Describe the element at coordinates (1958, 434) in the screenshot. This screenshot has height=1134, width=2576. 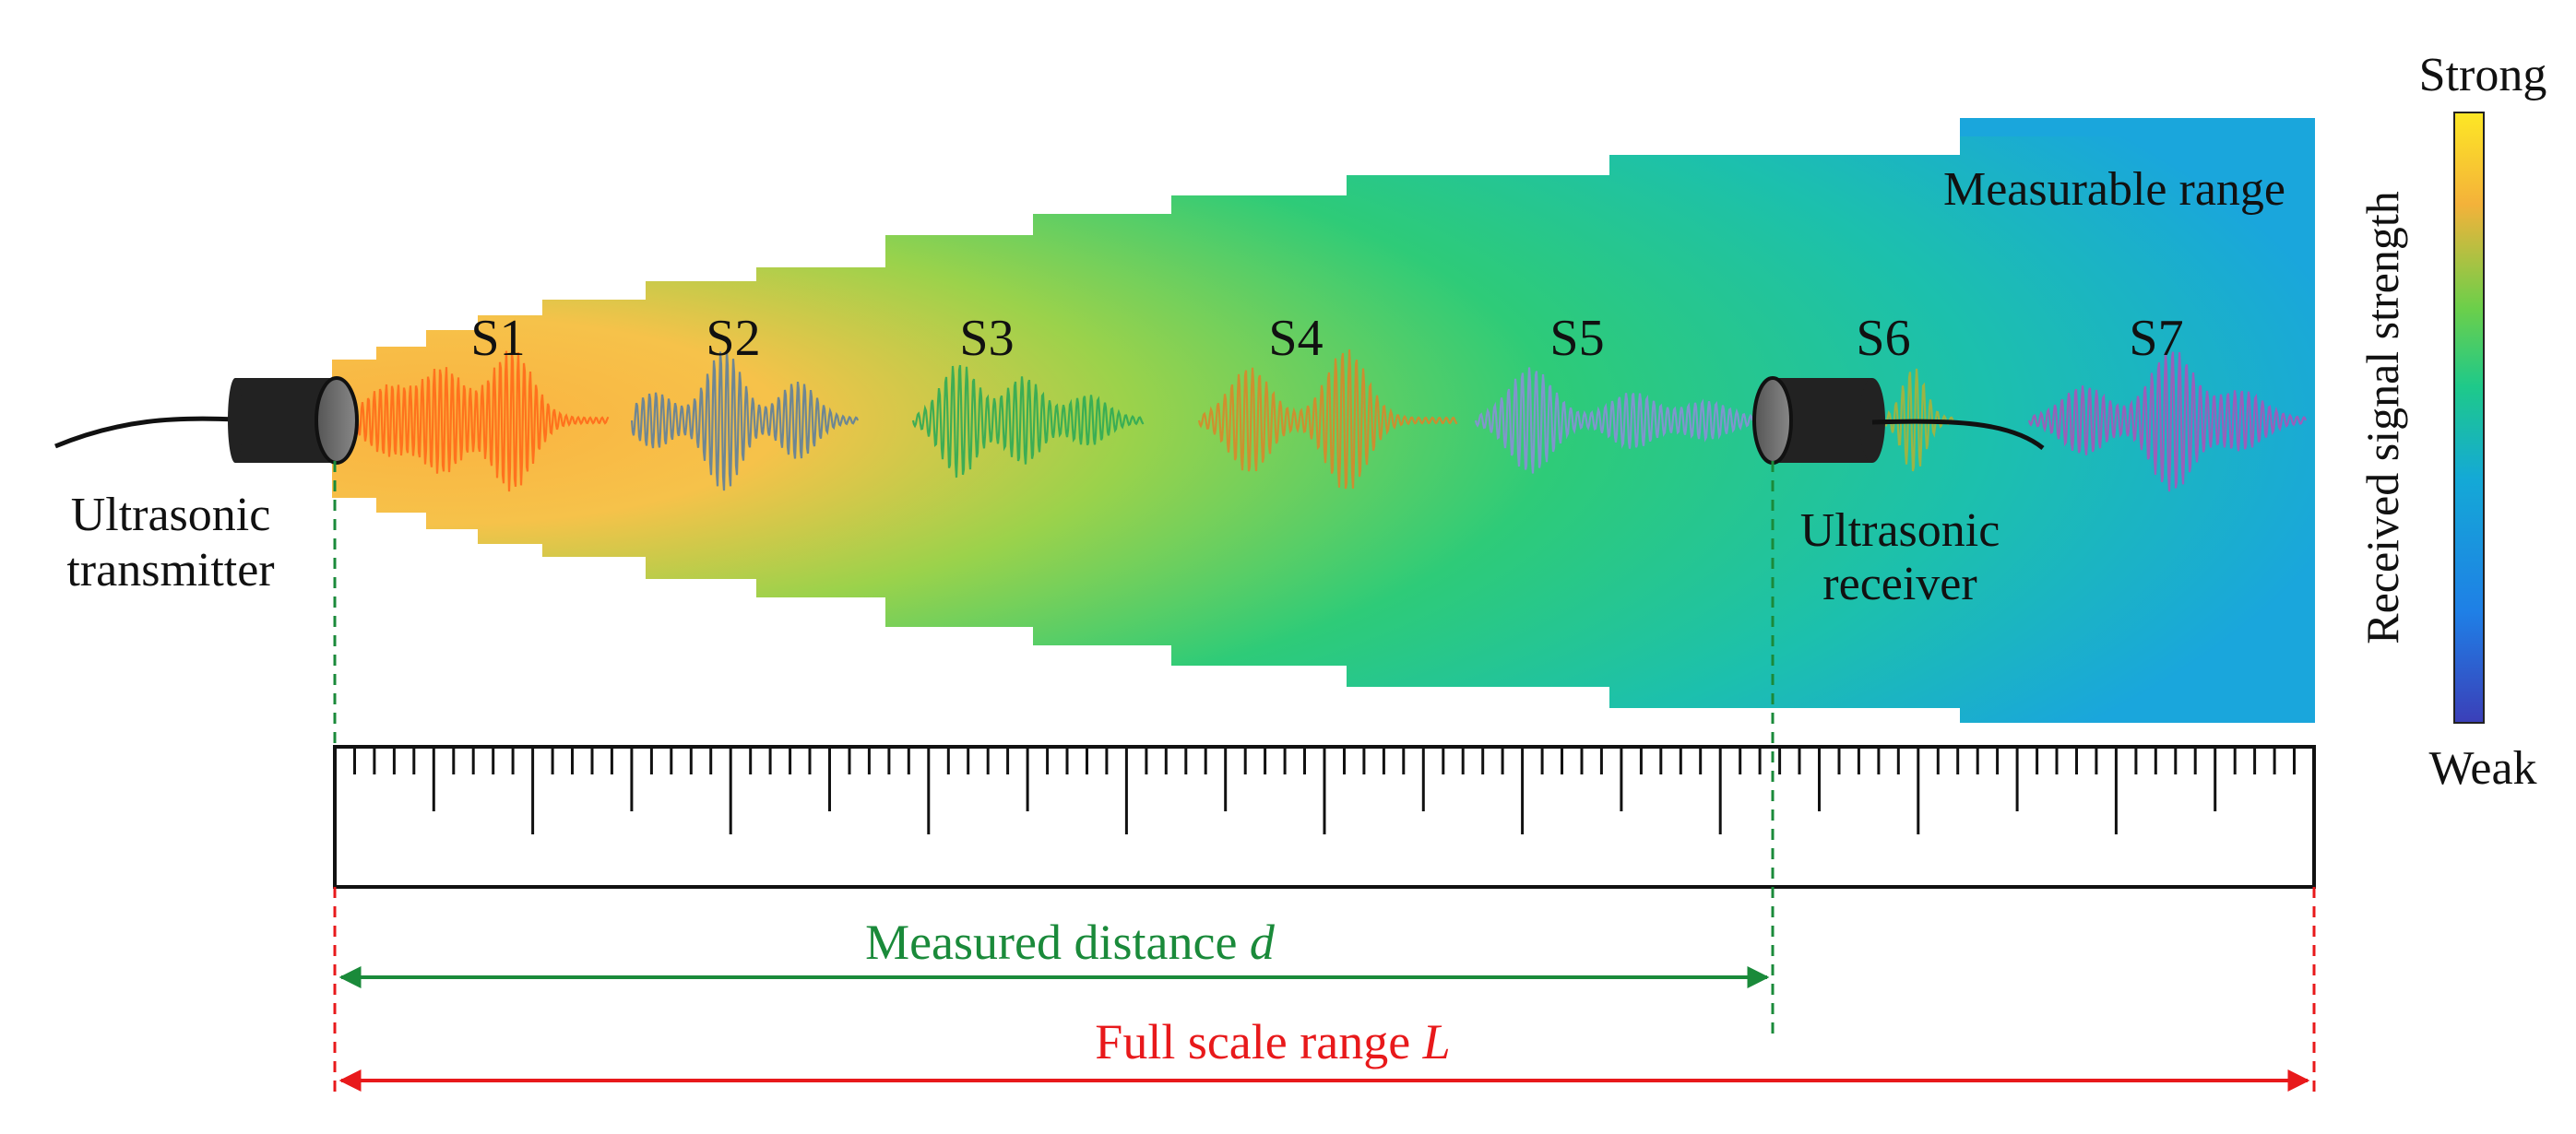
I see `receiver-cable` at that location.